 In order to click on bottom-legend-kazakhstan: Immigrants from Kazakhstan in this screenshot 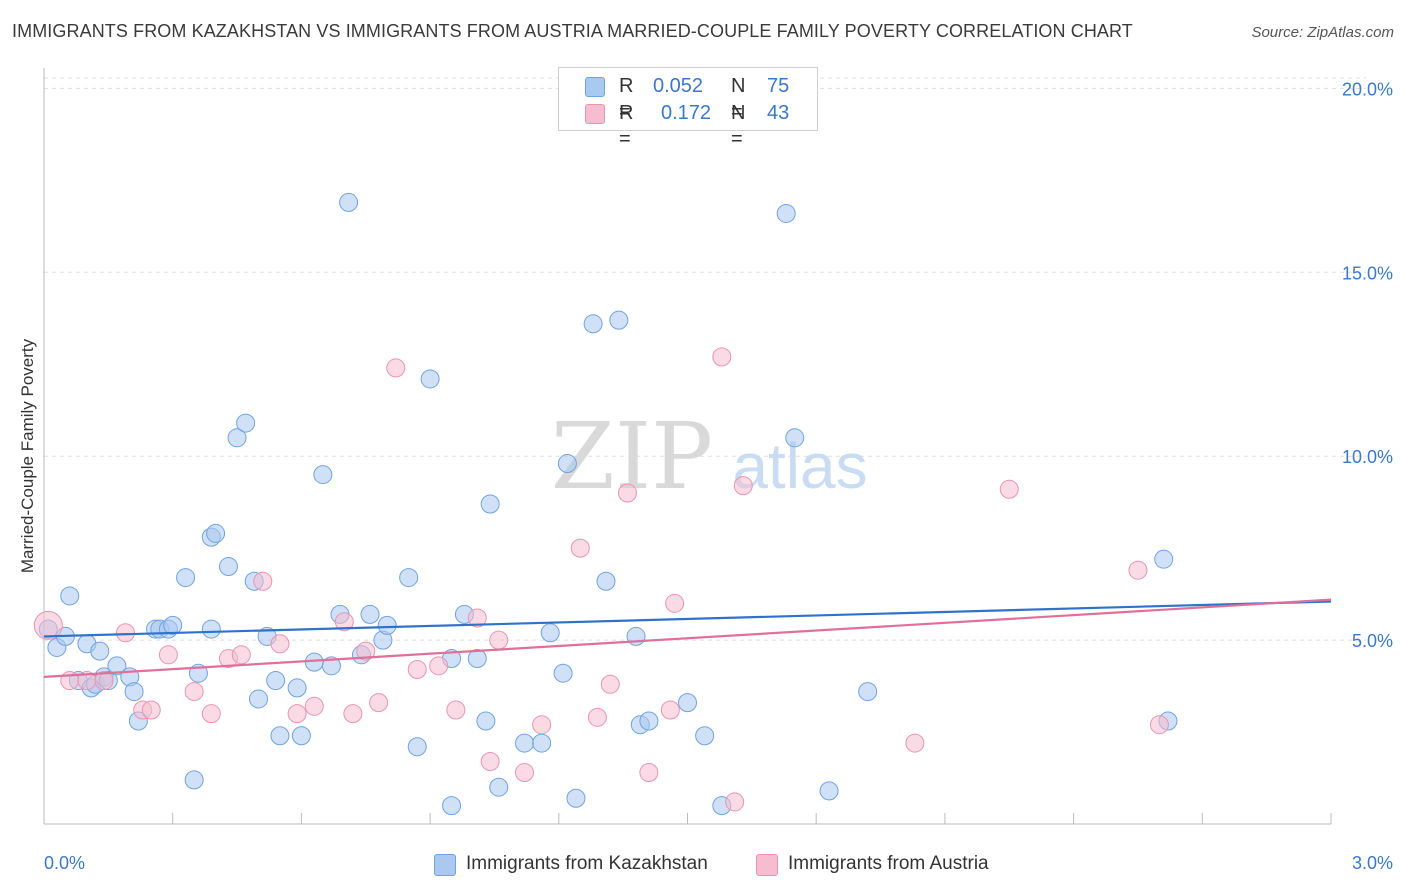, I will do `click(584, 864)`.